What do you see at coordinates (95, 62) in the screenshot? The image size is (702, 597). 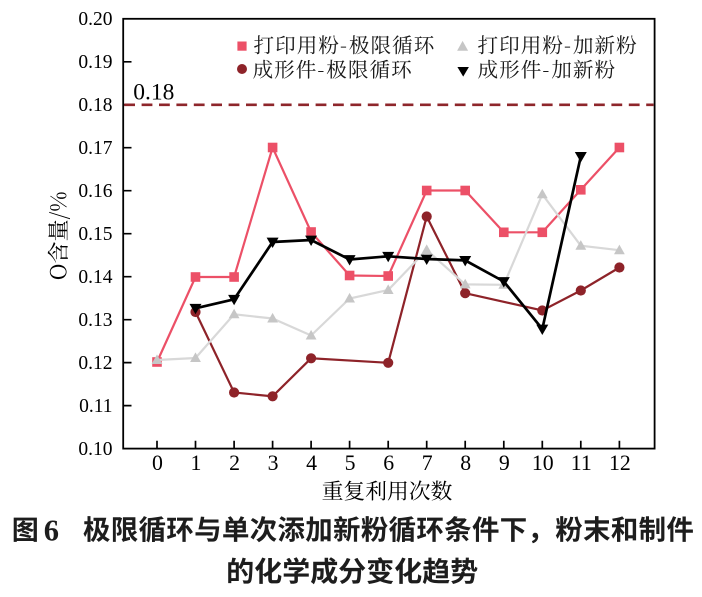 I see `svg-text: 0.19` at bounding box center [95, 62].